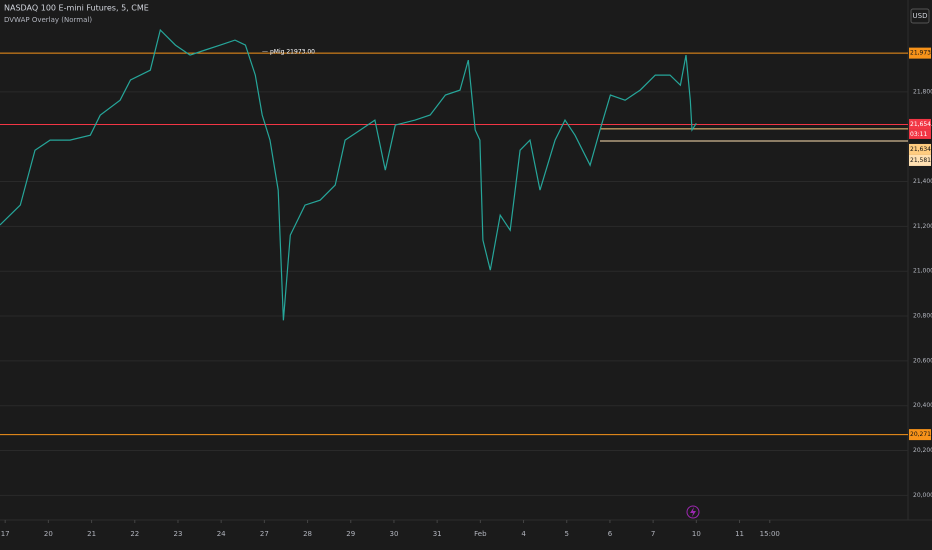 This screenshot has height=550, width=932. I want to click on annotation-dash: —, so click(265, 52).